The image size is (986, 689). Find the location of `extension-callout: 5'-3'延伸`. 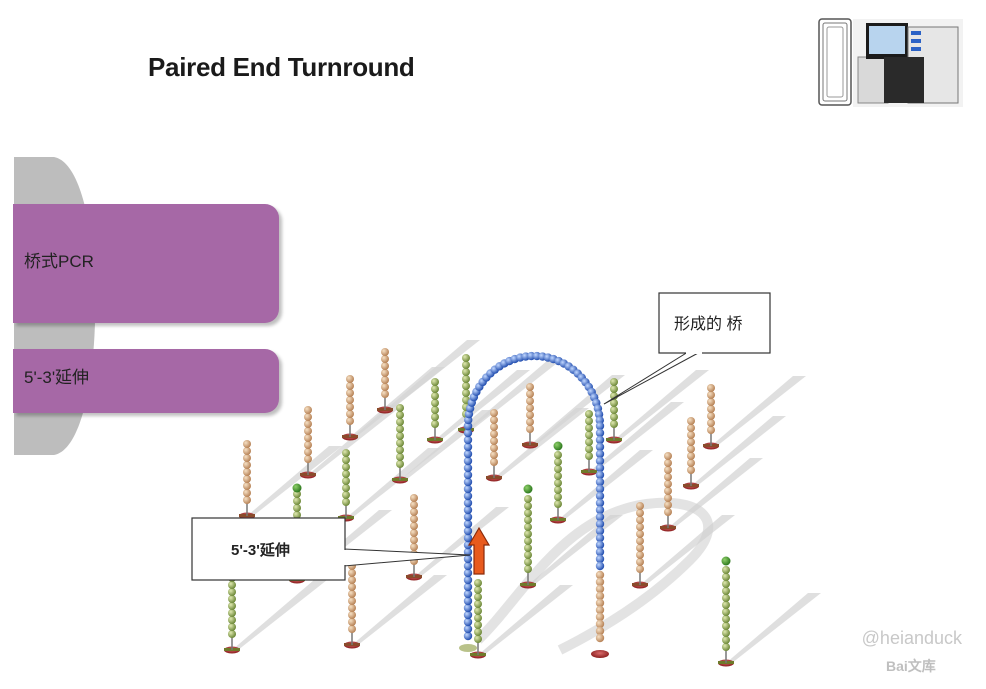

extension-callout: 5'-3'延伸 is located at coordinates (331, 549).